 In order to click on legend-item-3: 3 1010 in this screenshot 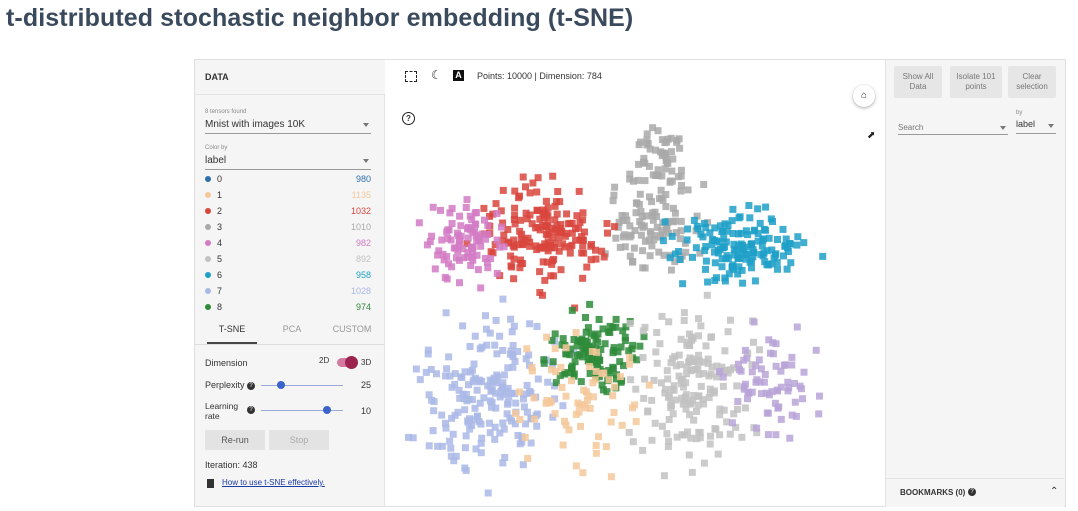, I will do `click(289, 228)`.